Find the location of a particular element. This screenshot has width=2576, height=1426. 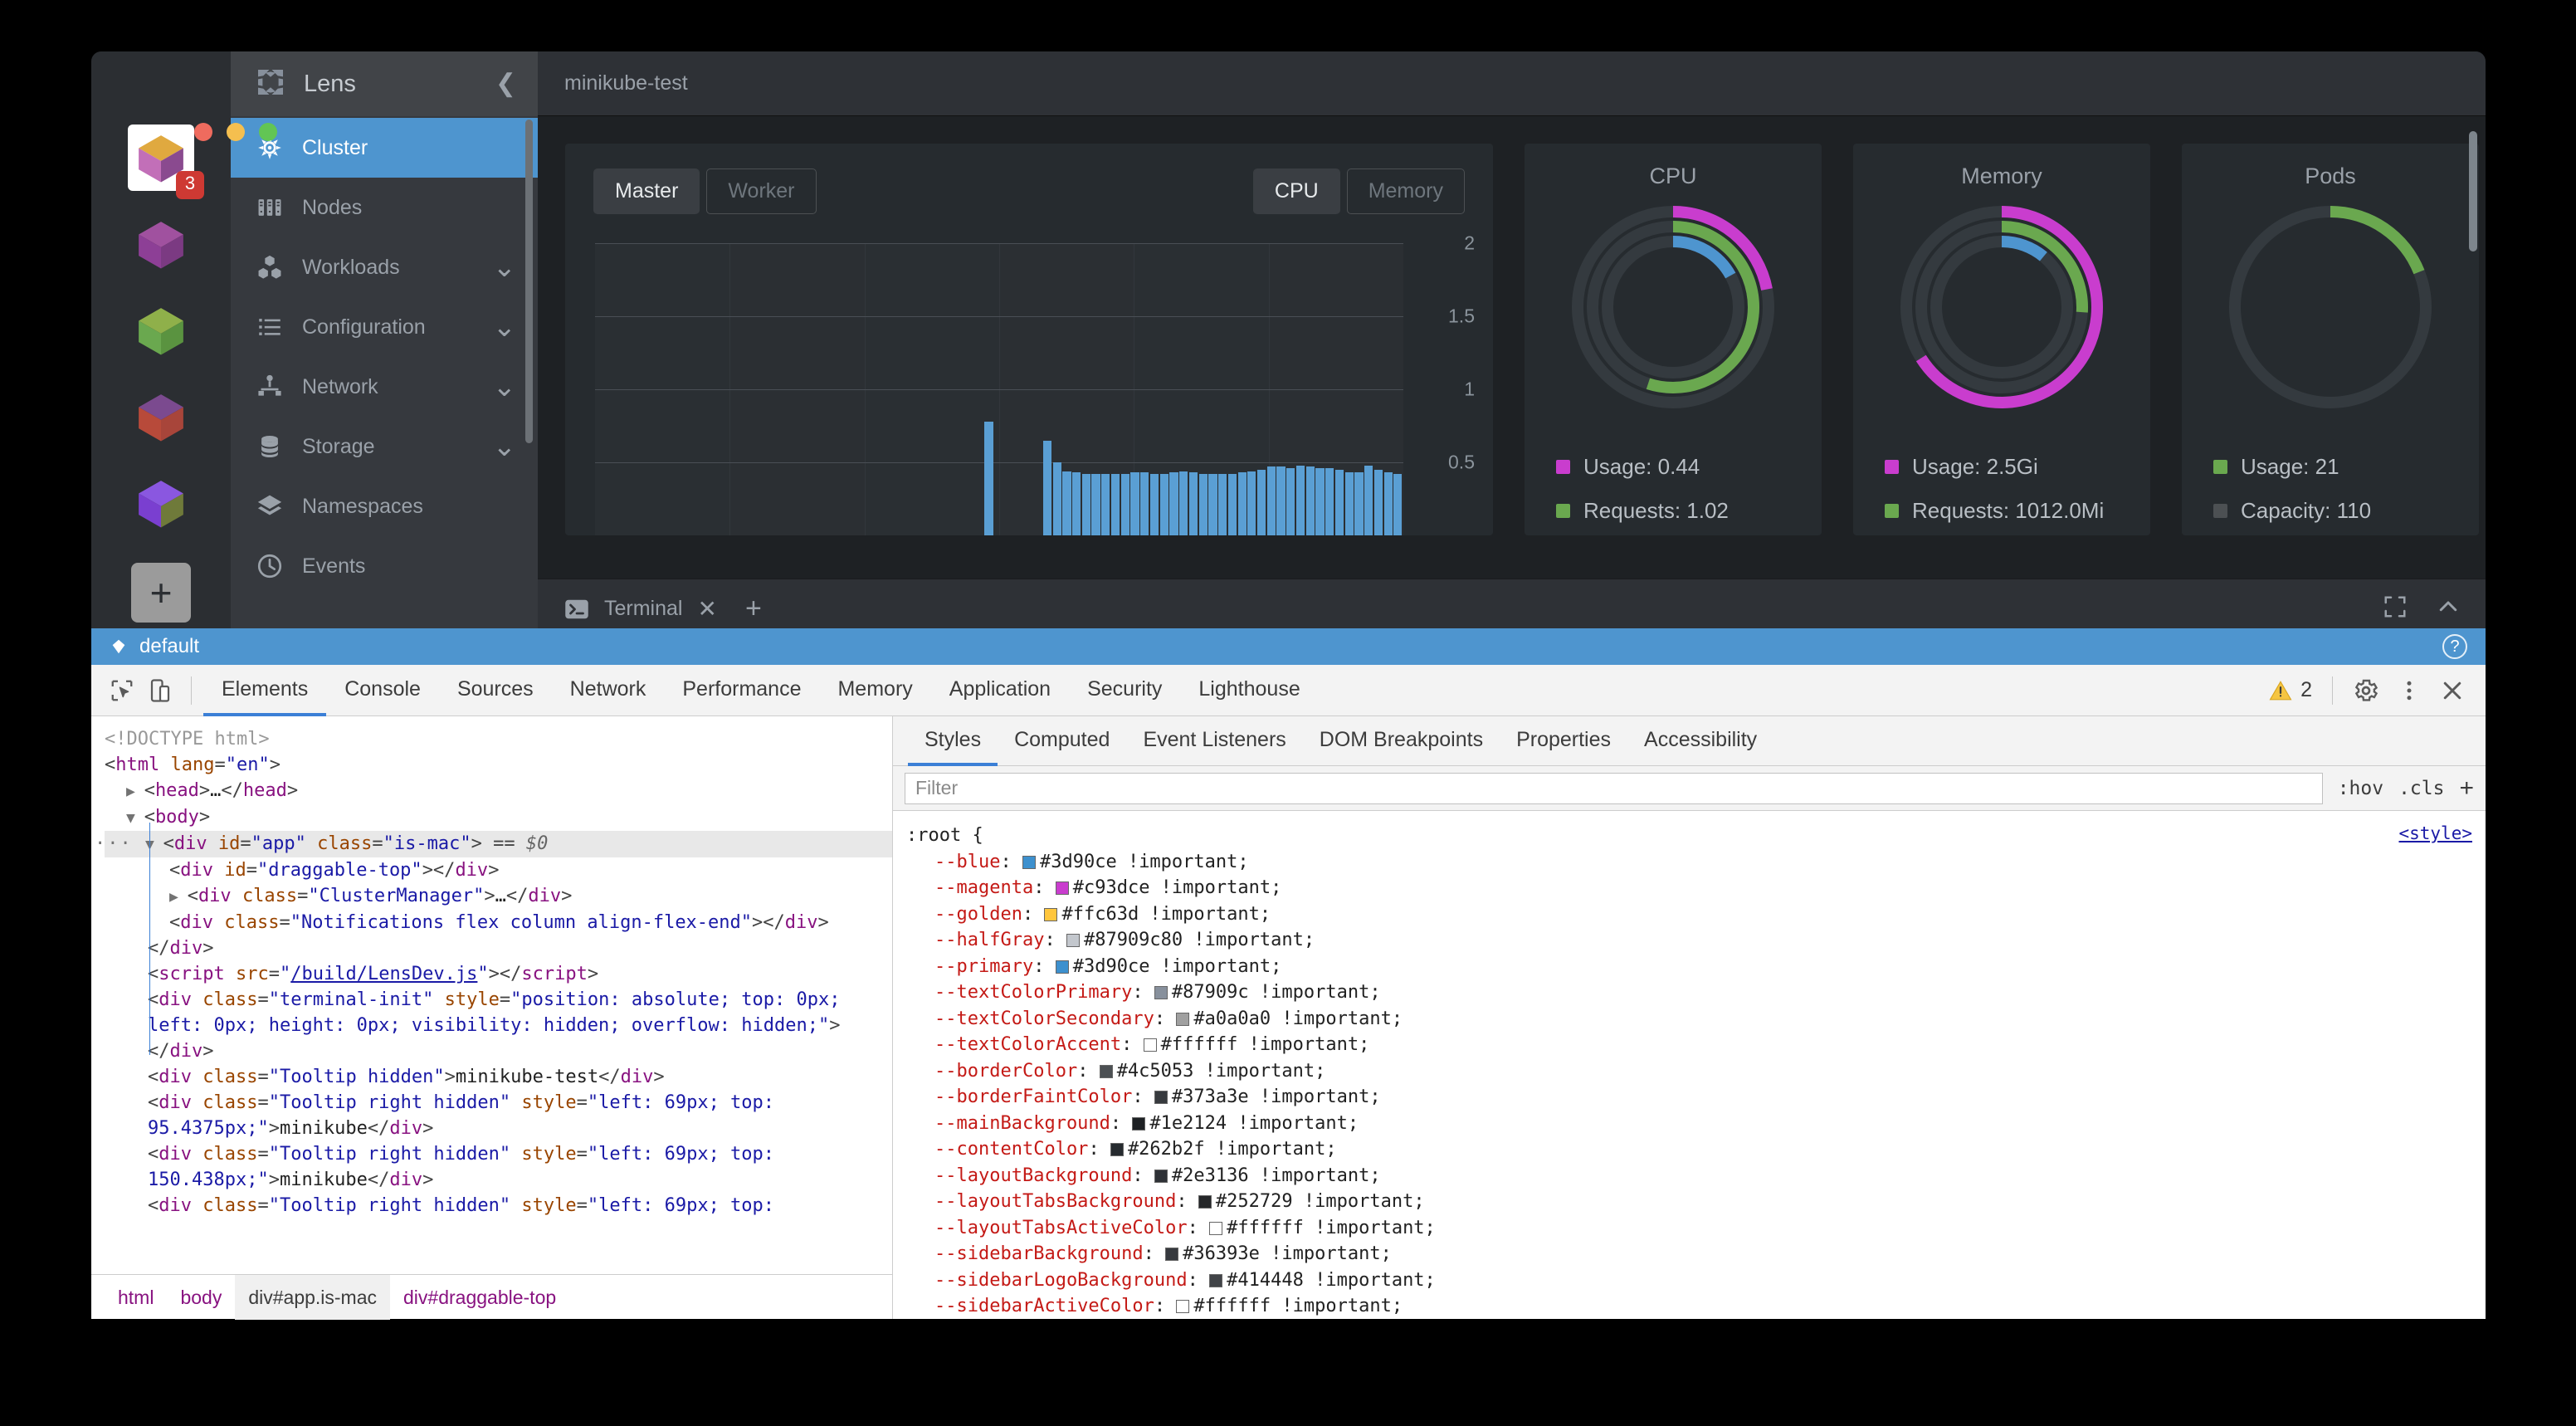

tab-network: Network is located at coordinates (607, 688).